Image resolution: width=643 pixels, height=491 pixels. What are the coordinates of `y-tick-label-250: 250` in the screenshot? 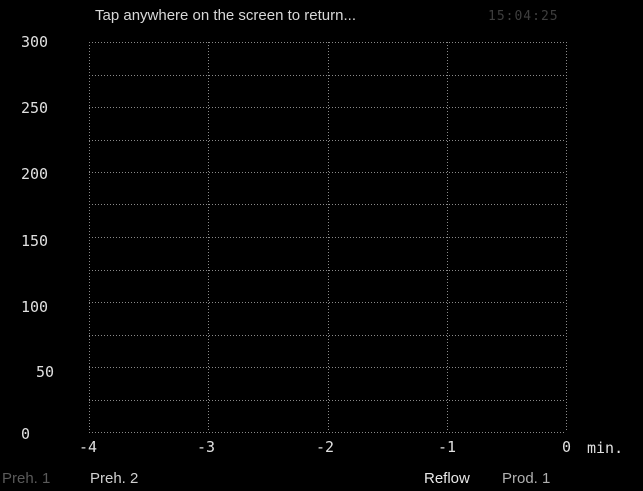 It's located at (46, 108).